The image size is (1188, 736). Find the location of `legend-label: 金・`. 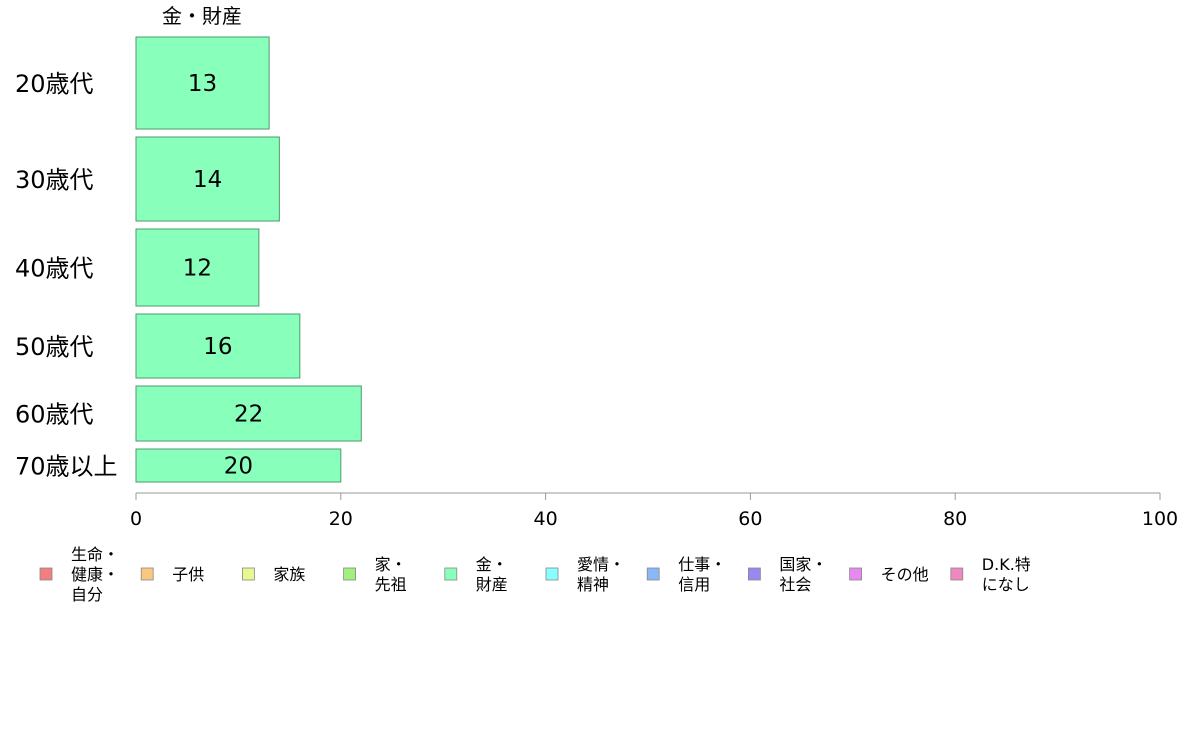

legend-label: 金・ is located at coordinates (492, 564).